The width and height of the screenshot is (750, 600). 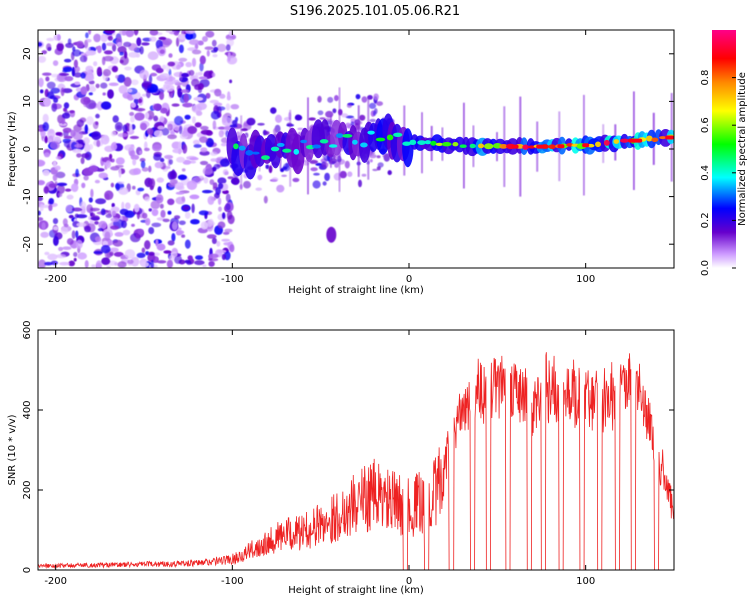 I want to click on y-tick-label: 0, so click(x=27, y=570).